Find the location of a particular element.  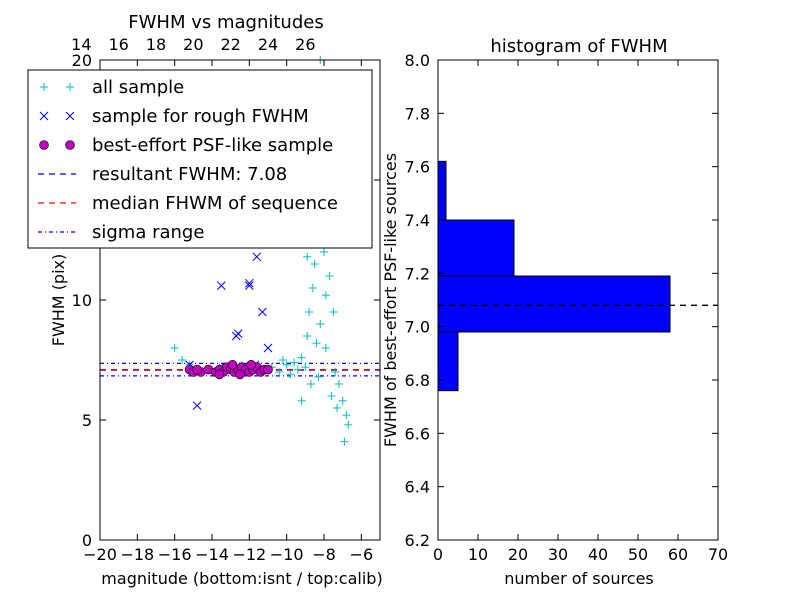

top-tick-label-6: 26 is located at coordinates (305, 44).